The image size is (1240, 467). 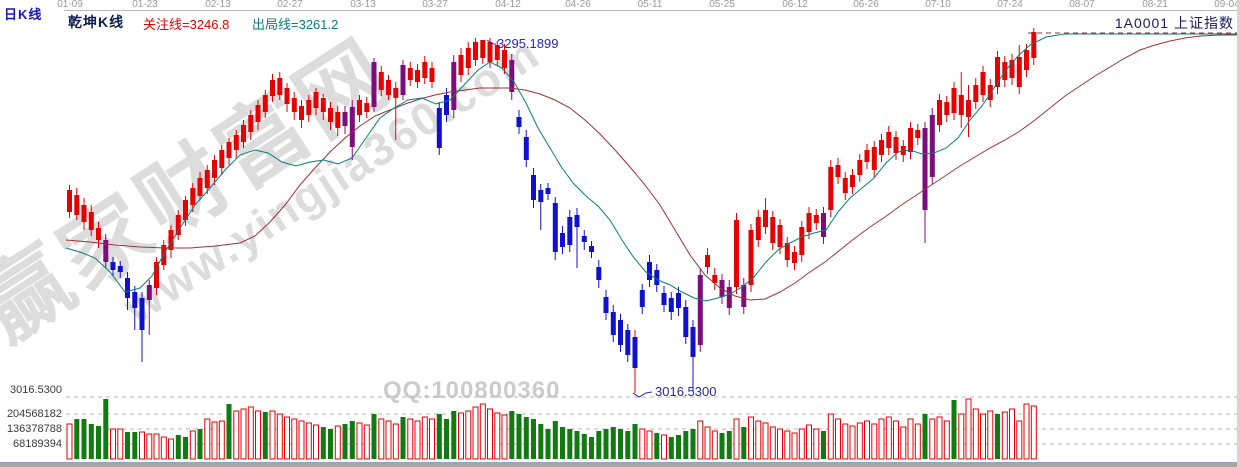 What do you see at coordinates (37, 444) in the screenshot?
I see `axis-label: 68189394` at bounding box center [37, 444].